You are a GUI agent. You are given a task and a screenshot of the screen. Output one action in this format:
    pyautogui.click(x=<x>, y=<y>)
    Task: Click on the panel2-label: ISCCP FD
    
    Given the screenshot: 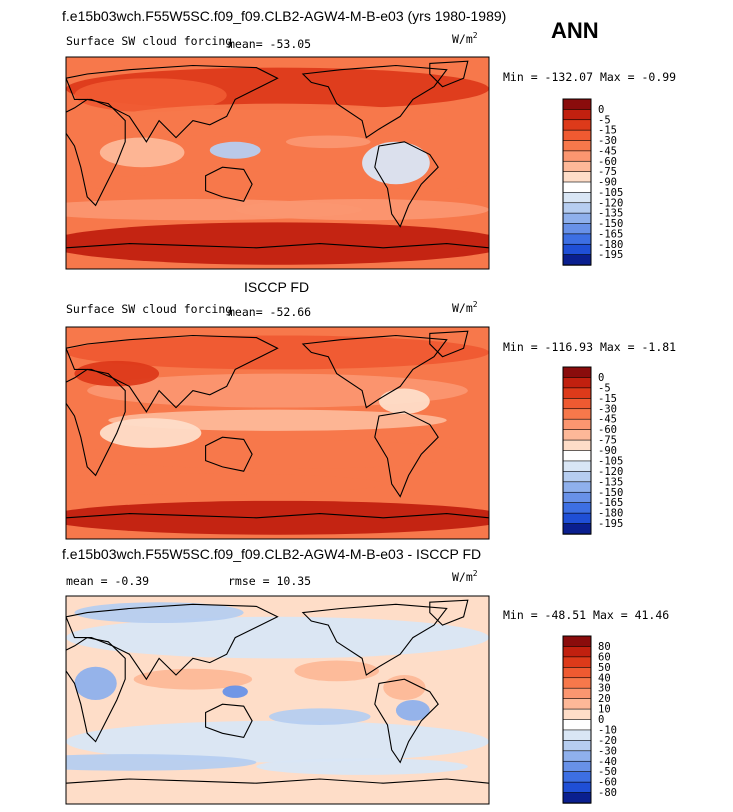 What is the action you would take?
    pyautogui.click(x=277, y=287)
    